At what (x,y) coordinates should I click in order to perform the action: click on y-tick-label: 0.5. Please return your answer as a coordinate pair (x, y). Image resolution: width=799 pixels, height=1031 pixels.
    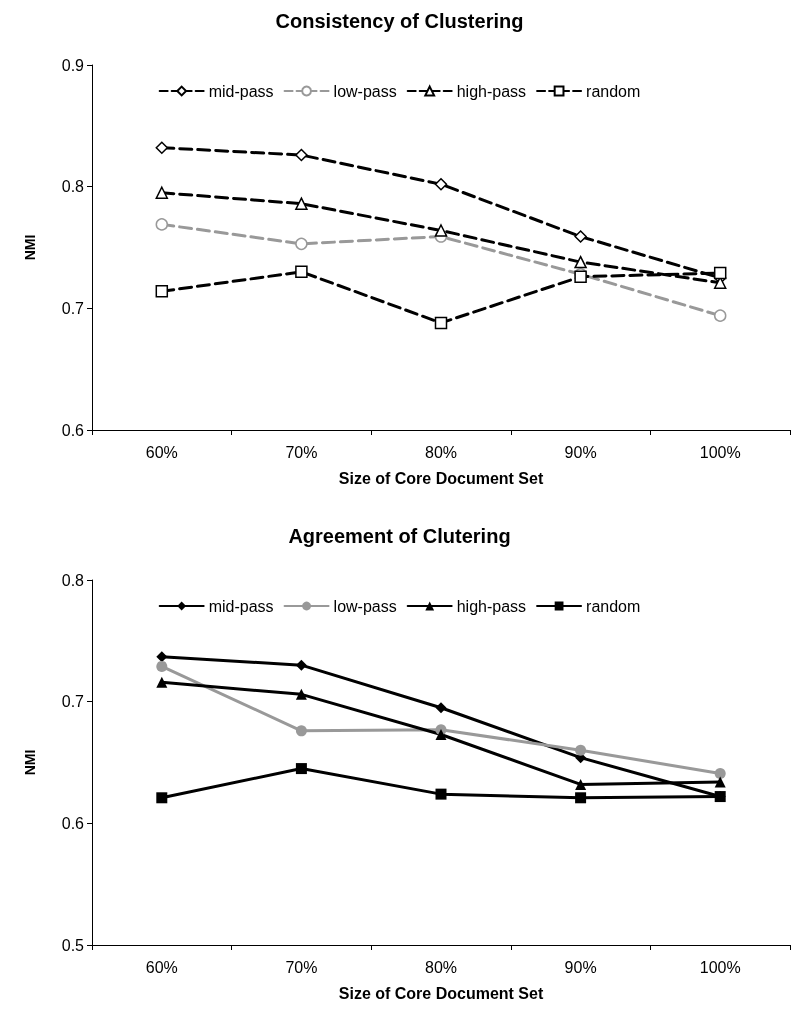
    Looking at the image, I should click on (73, 945).